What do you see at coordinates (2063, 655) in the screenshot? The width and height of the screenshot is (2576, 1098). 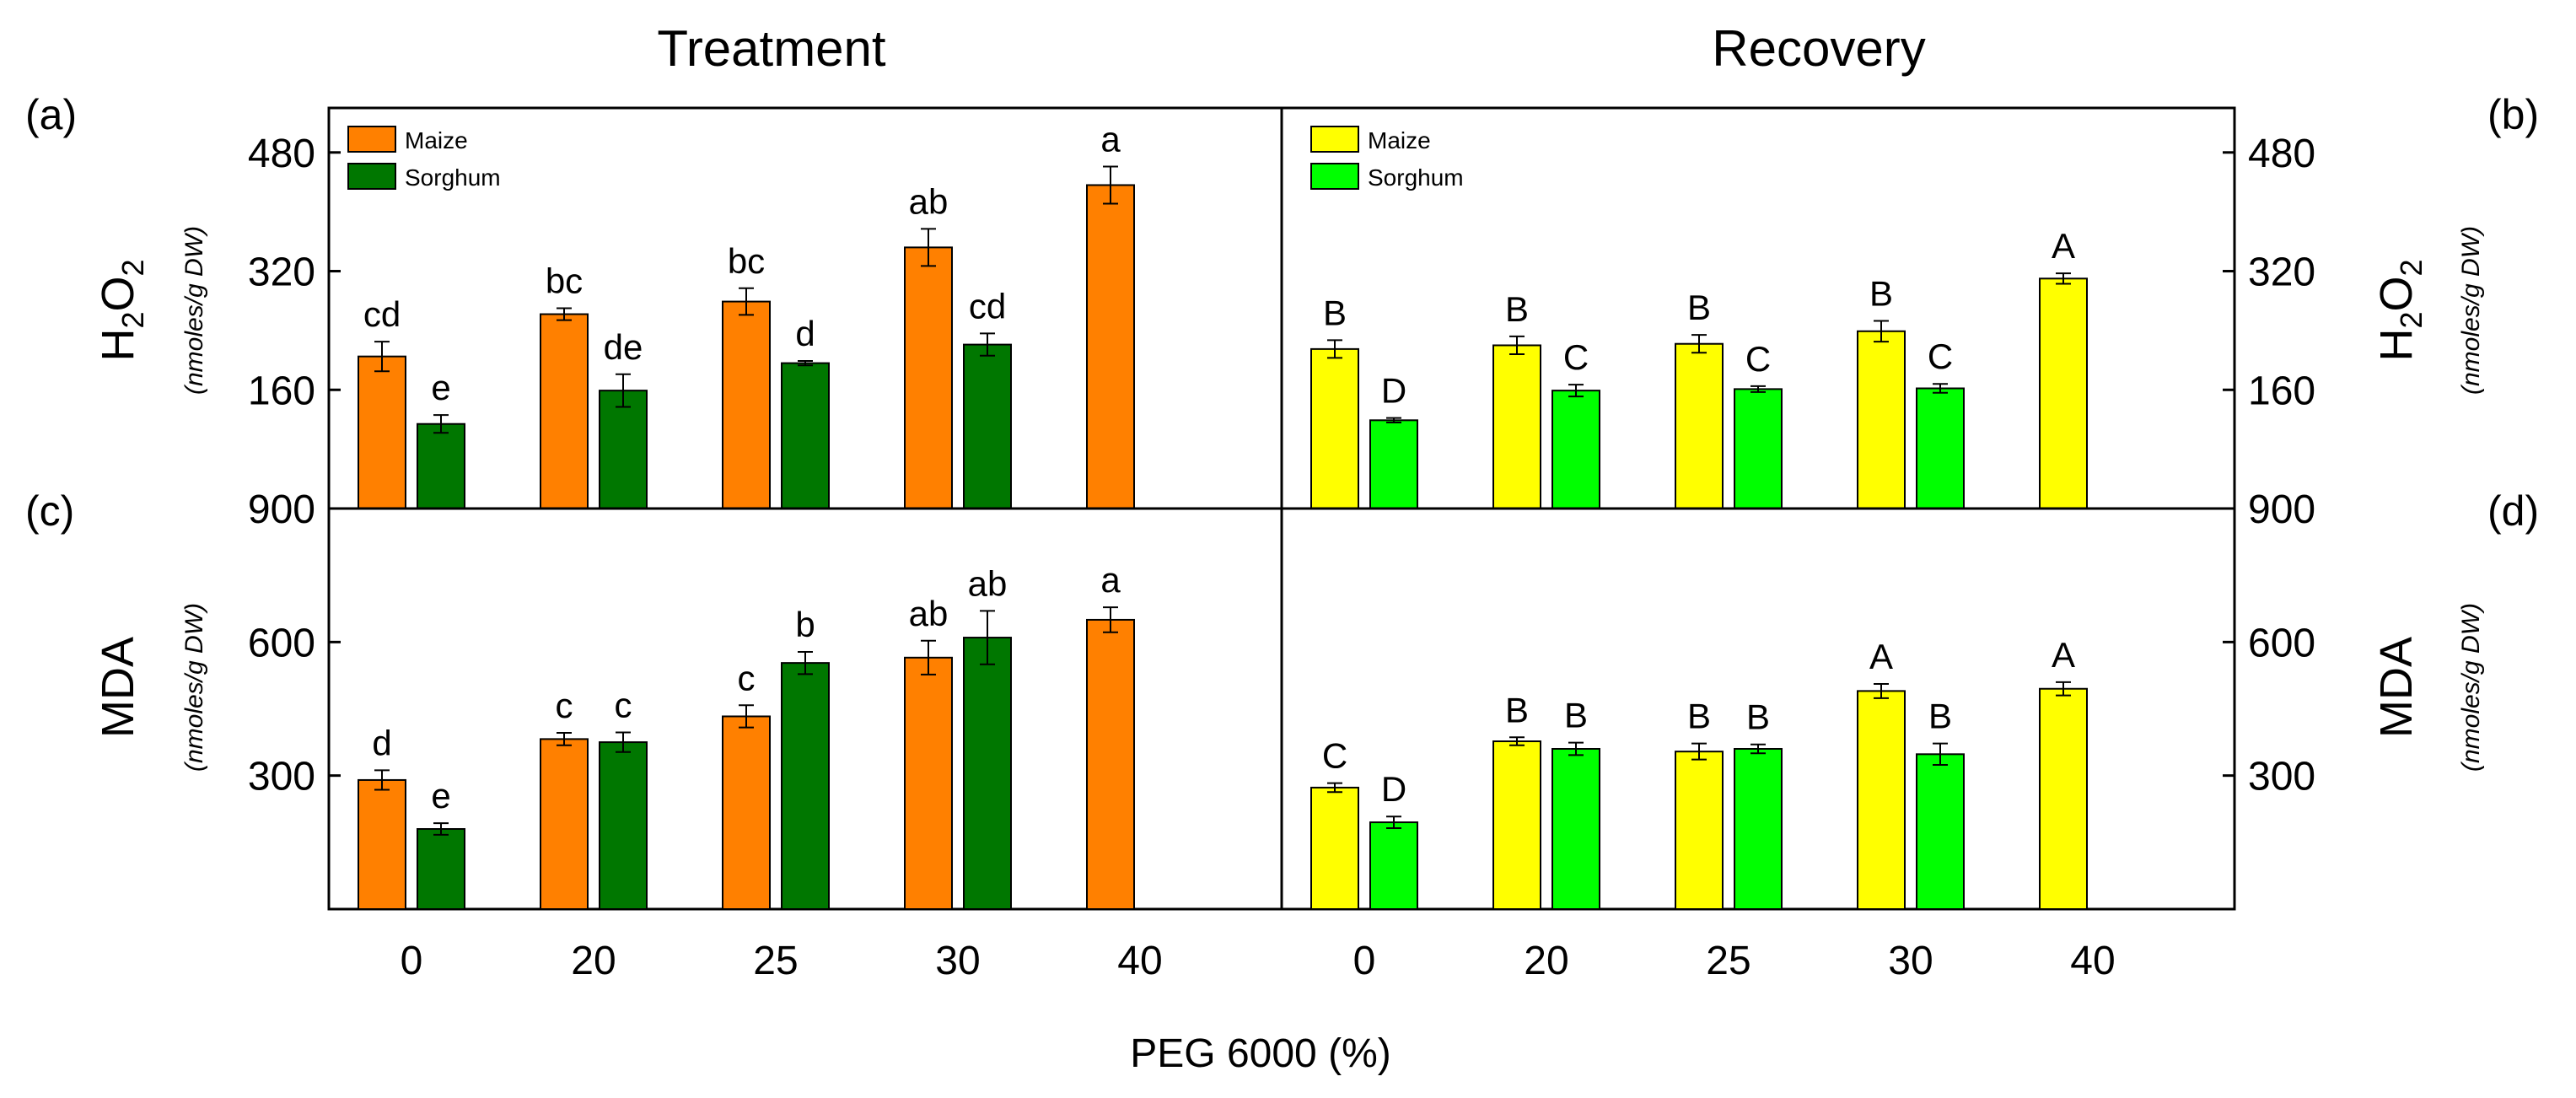 I see `sig-label-d-maize-40: A` at bounding box center [2063, 655].